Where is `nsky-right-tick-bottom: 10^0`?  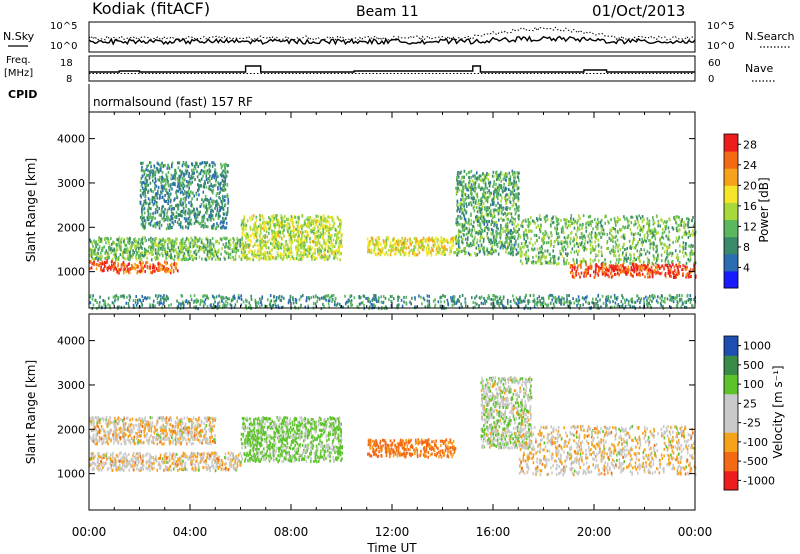
nsky-right-tick-bottom: 10^0 is located at coordinates (720, 46).